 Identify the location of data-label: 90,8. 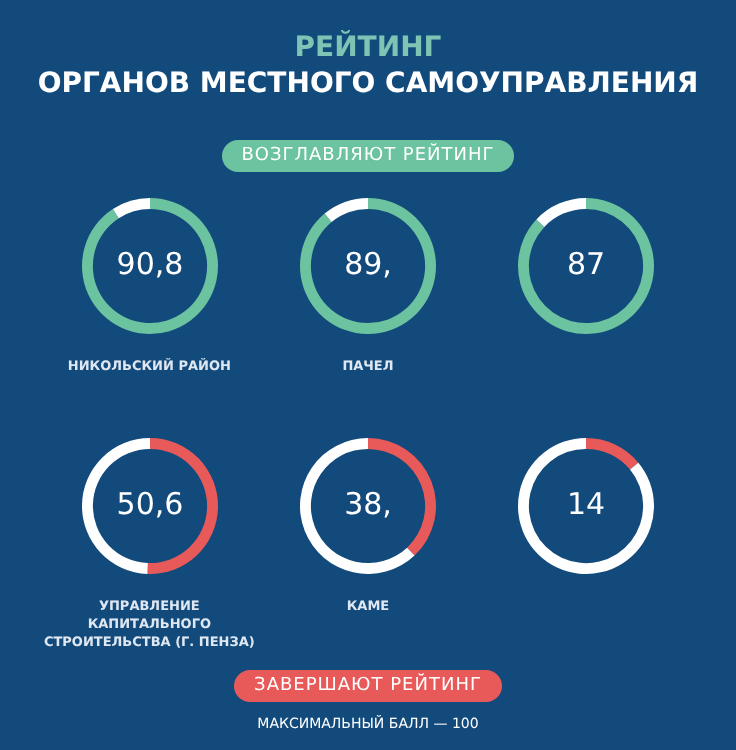
(149, 263).